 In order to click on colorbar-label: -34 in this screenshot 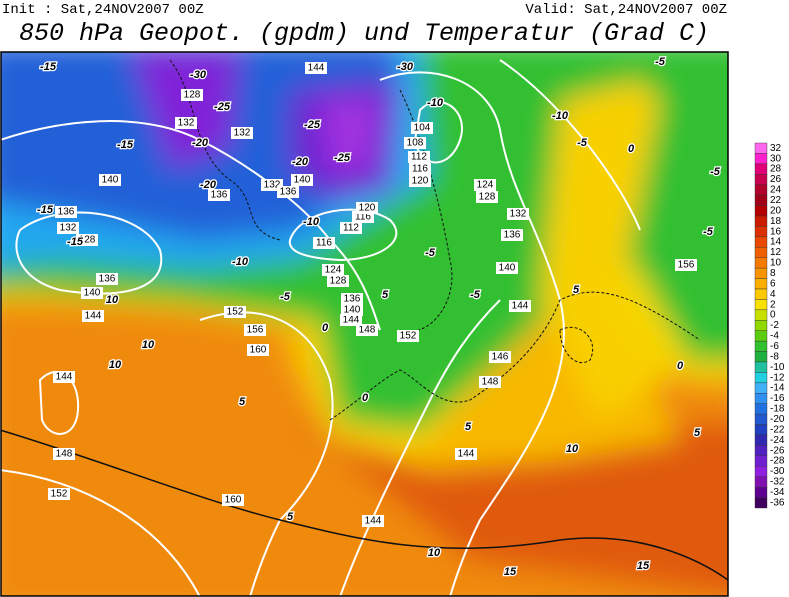, I will do `click(777, 492)`.